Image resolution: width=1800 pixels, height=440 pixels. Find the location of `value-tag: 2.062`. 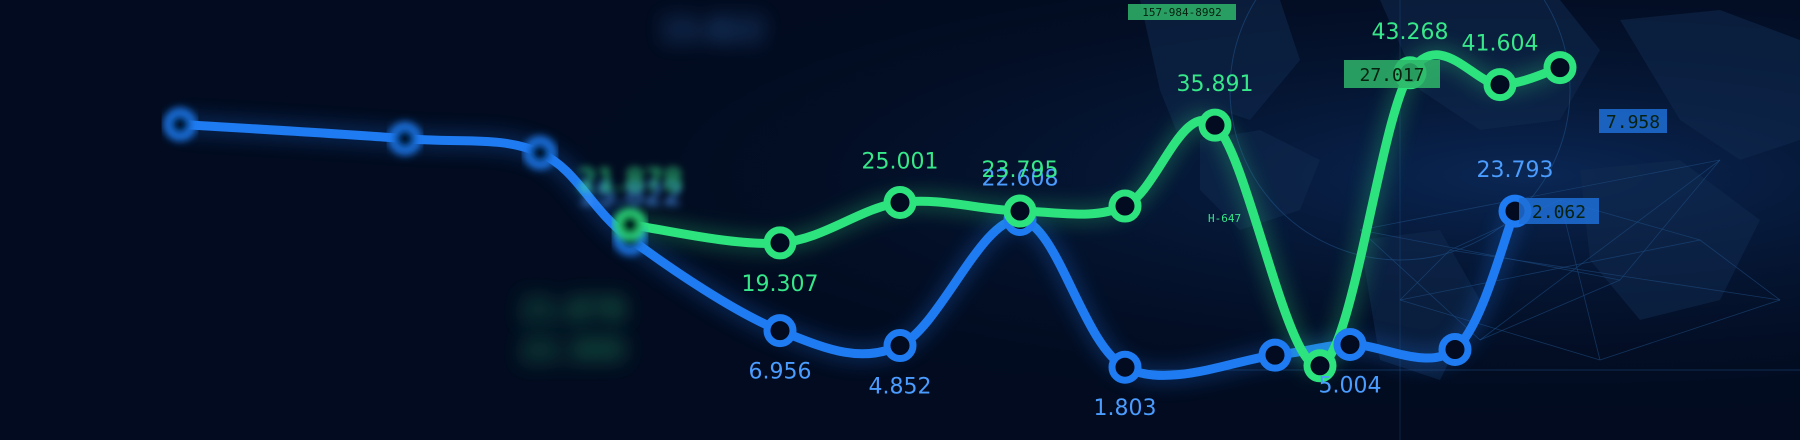

value-tag: 2.062 is located at coordinates (1559, 211).